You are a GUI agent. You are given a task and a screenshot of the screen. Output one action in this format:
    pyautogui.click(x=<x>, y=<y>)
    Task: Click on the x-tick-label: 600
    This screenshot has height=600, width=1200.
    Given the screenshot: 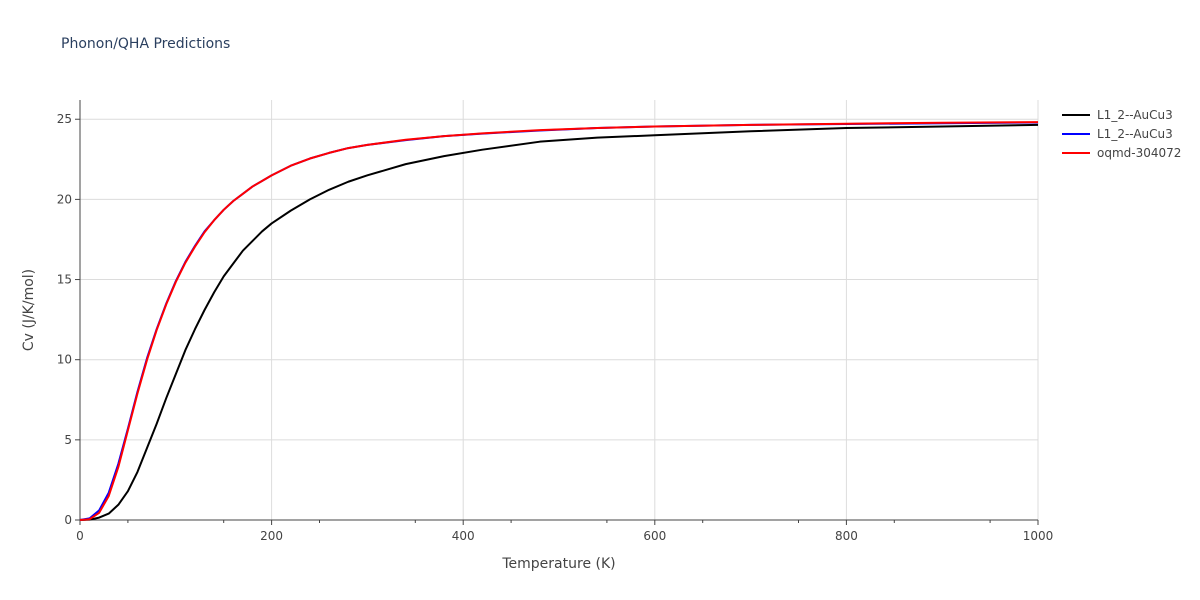 What is the action you would take?
    pyautogui.click(x=654, y=536)
    